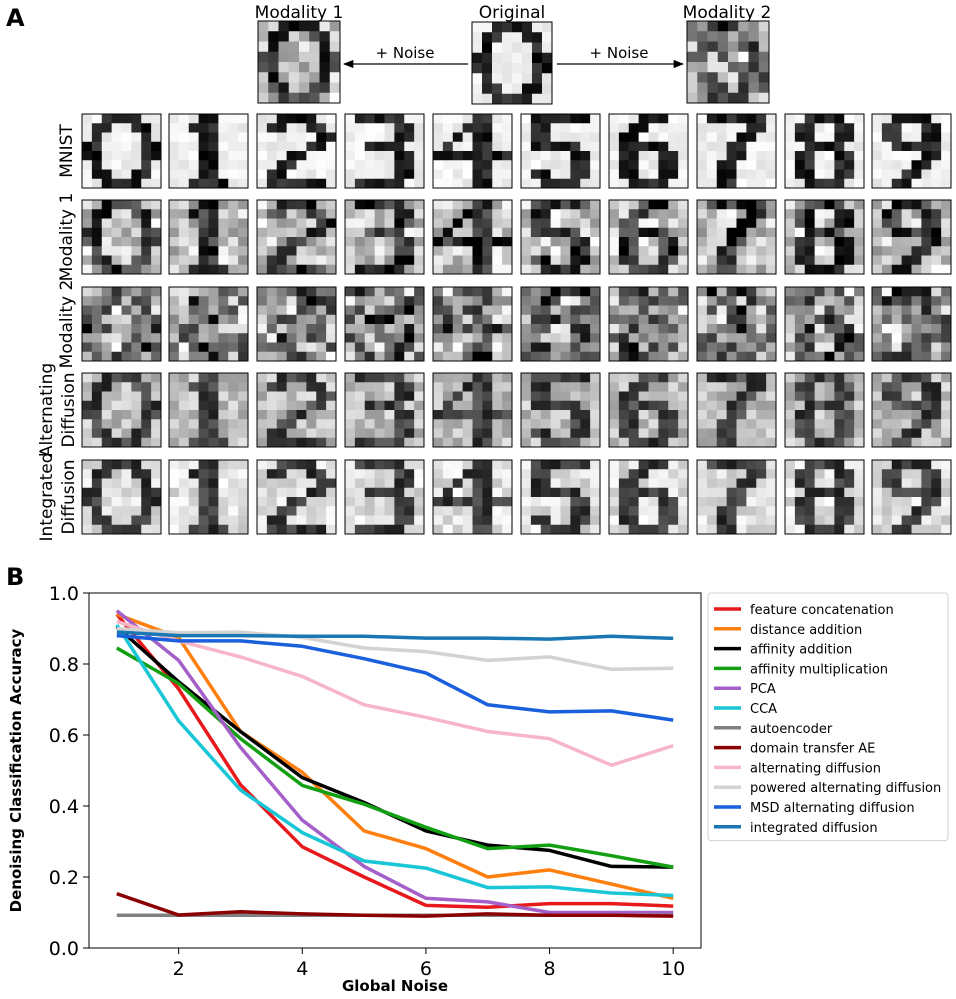  What do you see at coordinates (824, 151) in the screenshot?
I see `digit-cell-r0-d8` at bounding box center [824, 151].